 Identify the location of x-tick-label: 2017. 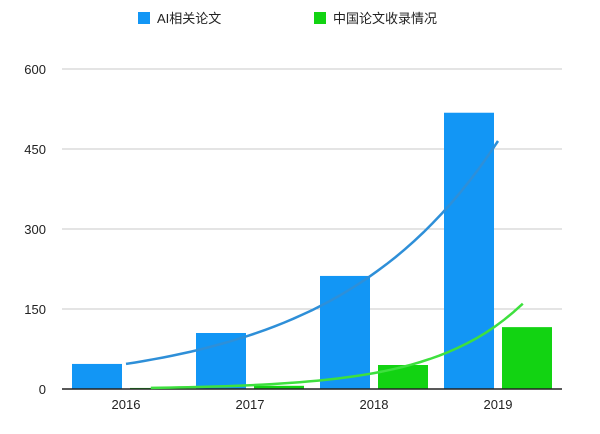
(250, 404).